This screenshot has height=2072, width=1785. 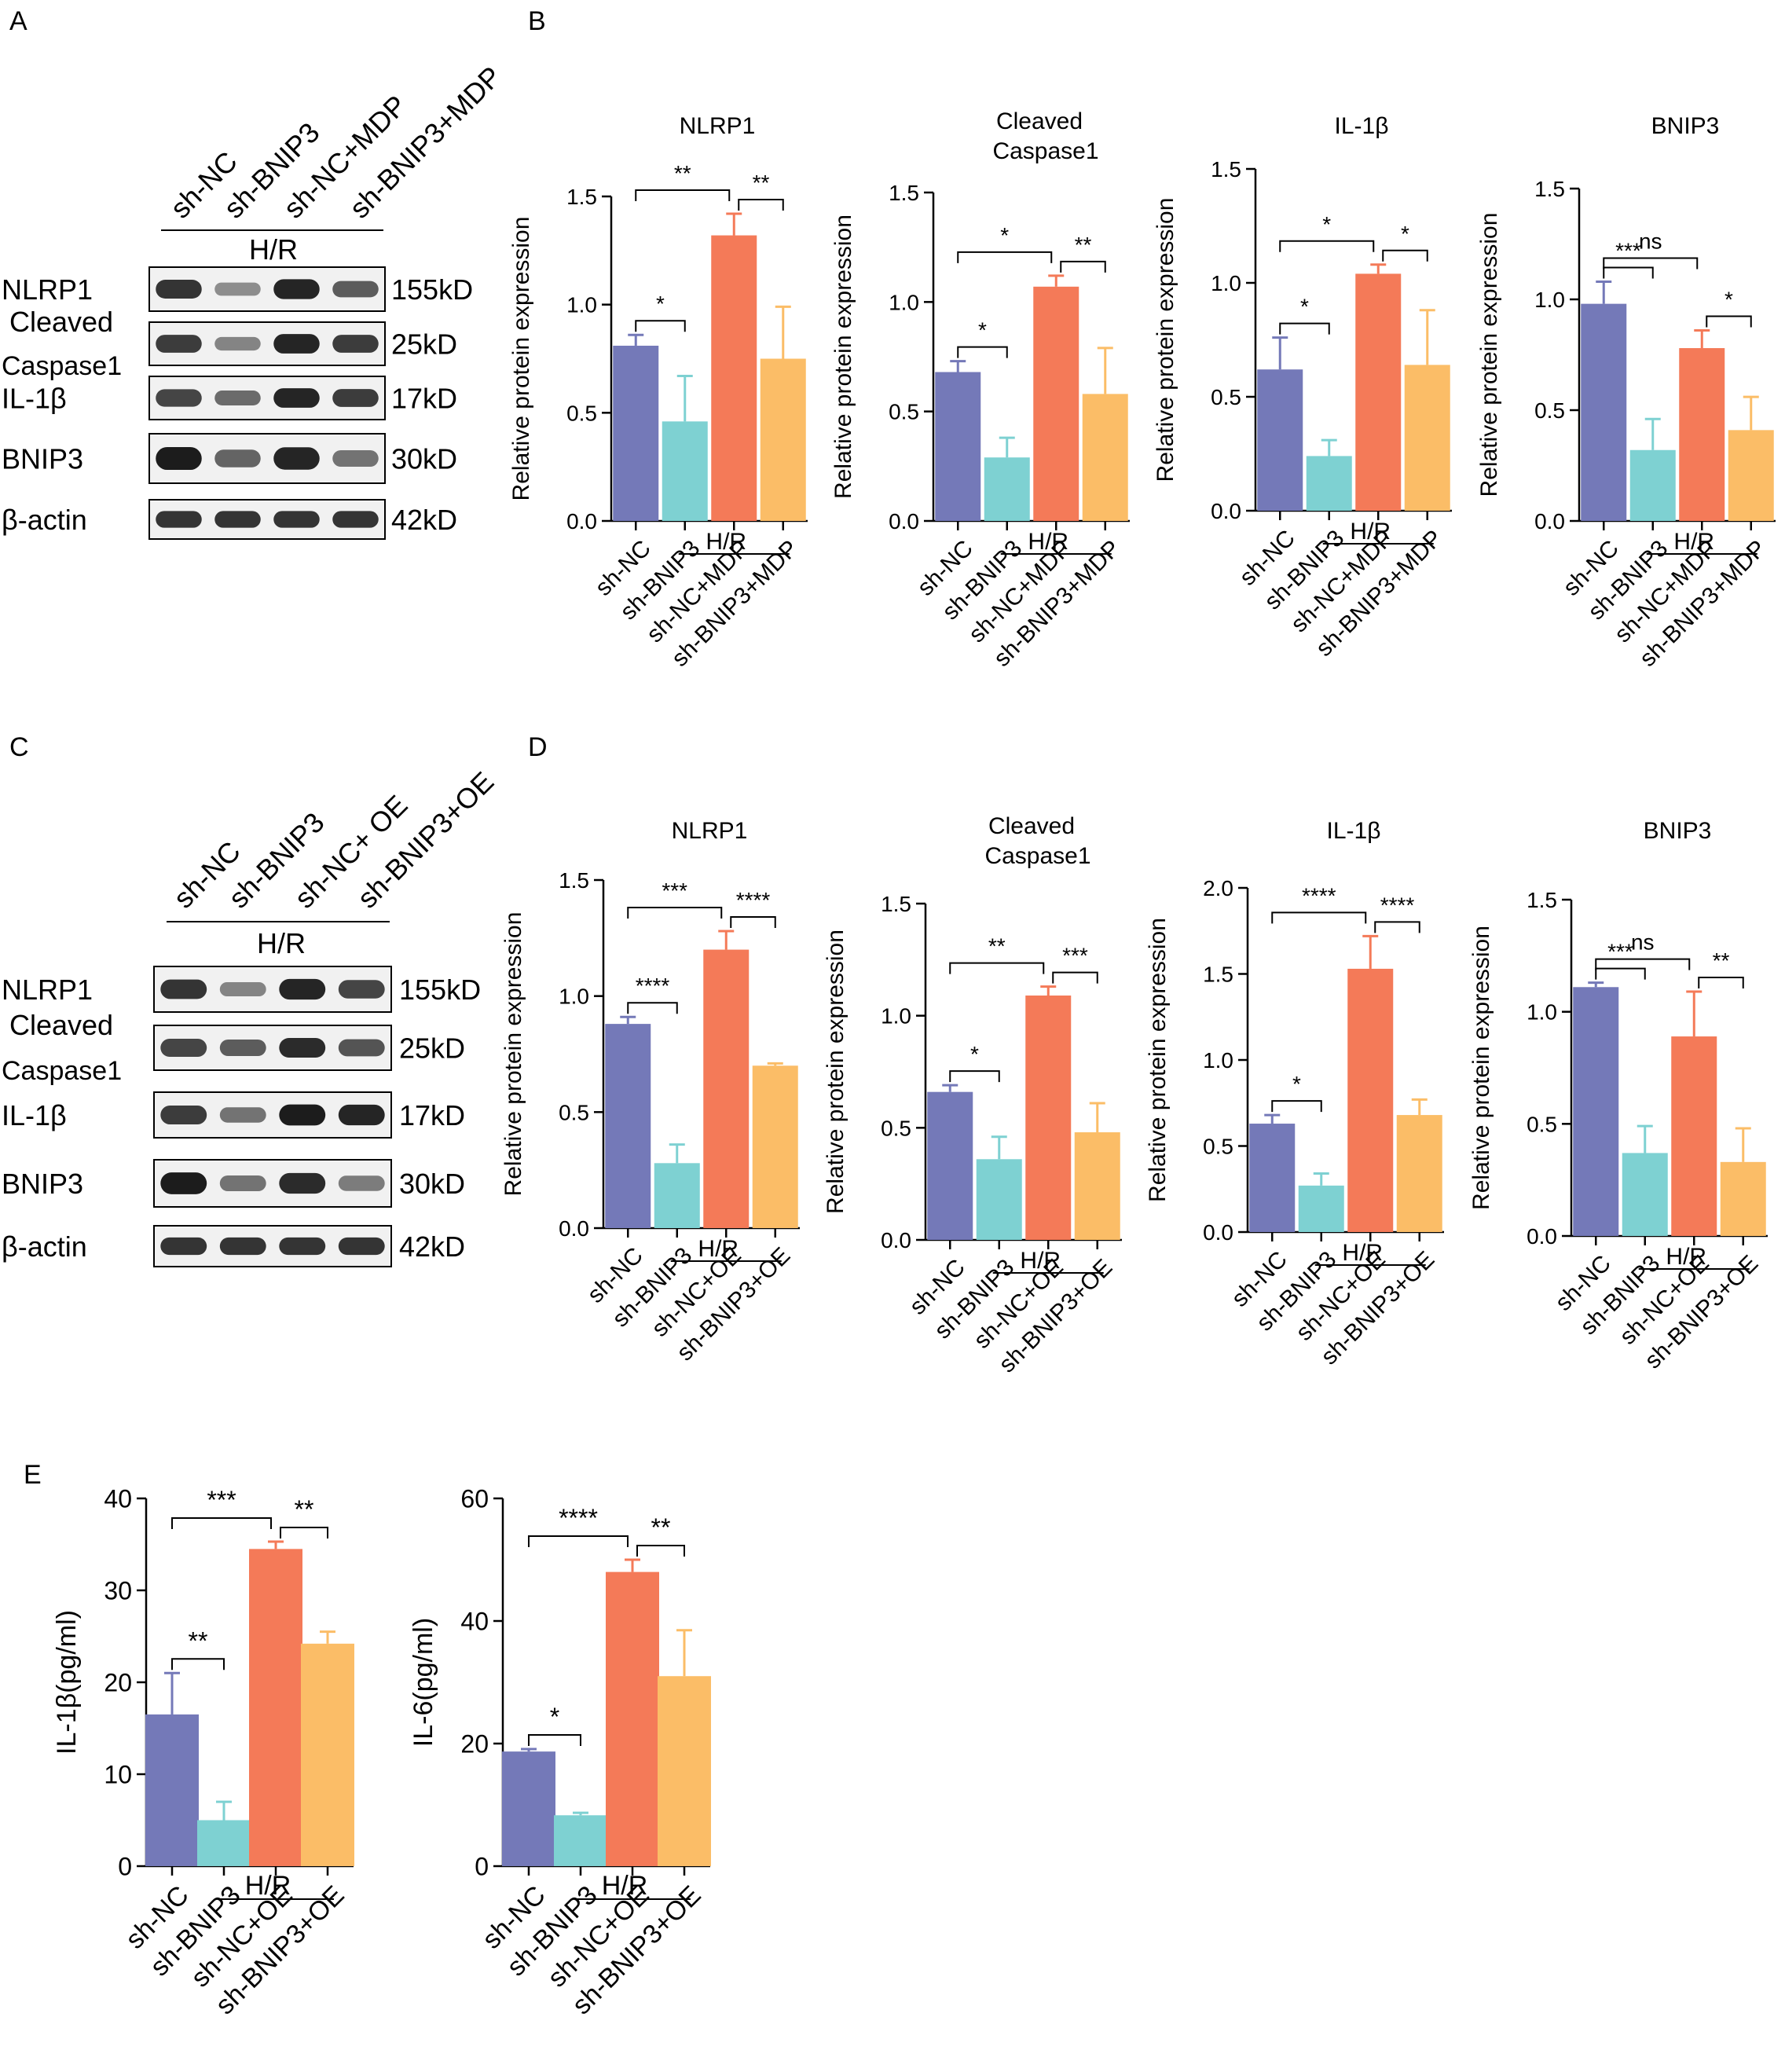 What do you see at coordinates (474, 1744) in the screenshot?
I see `y-tick-label: 20` at bounding box center [474, 1744].